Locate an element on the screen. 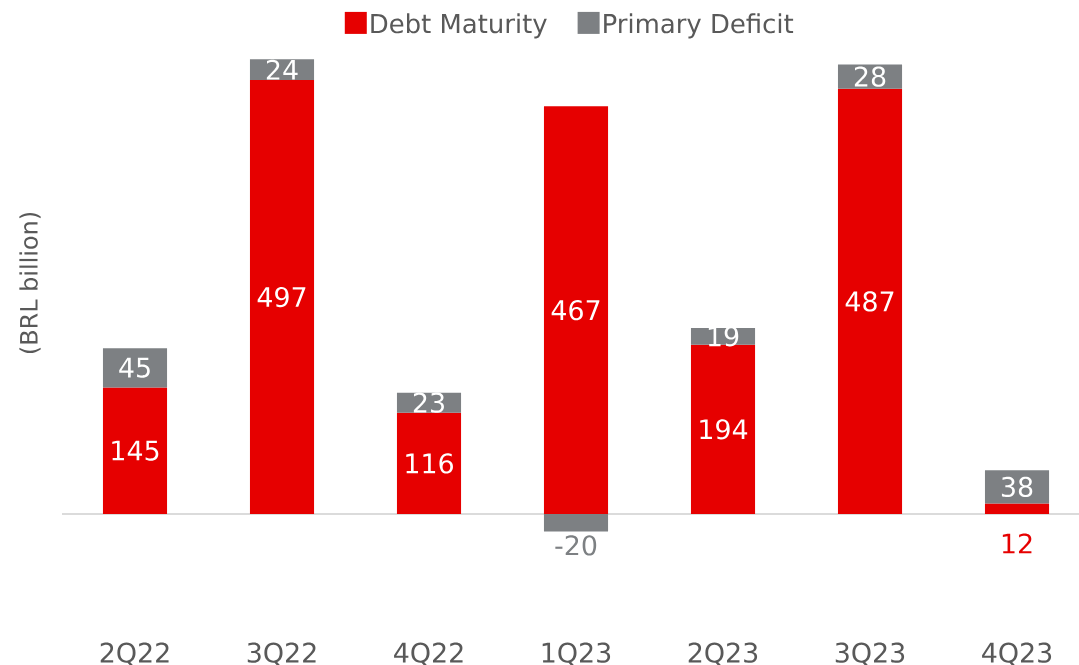 The width and height of the screenshot is (1079, 665). data-label: 116 is located at coordinates (429, 463).